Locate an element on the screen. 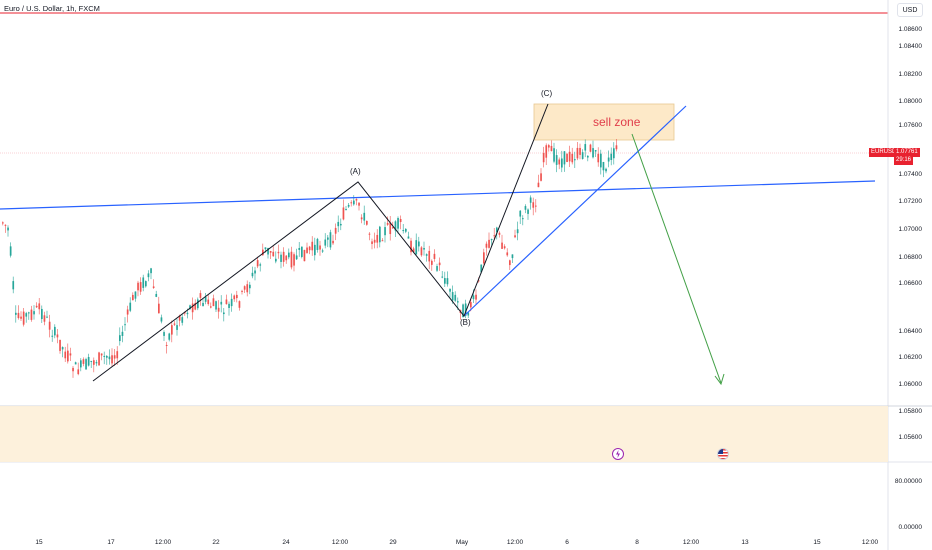 Image resolution: width=932 pixels, height=550 pixels. us-flag-icon is located at coordinates (723, 454).